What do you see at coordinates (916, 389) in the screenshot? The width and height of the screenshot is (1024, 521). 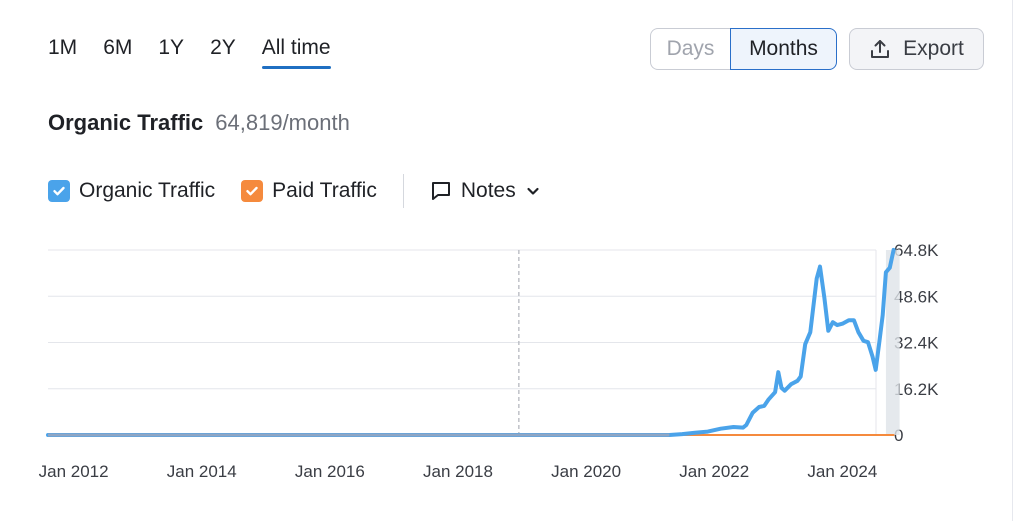 I see `y-tick-label: 16.2K` at bounding box center [916, 389].